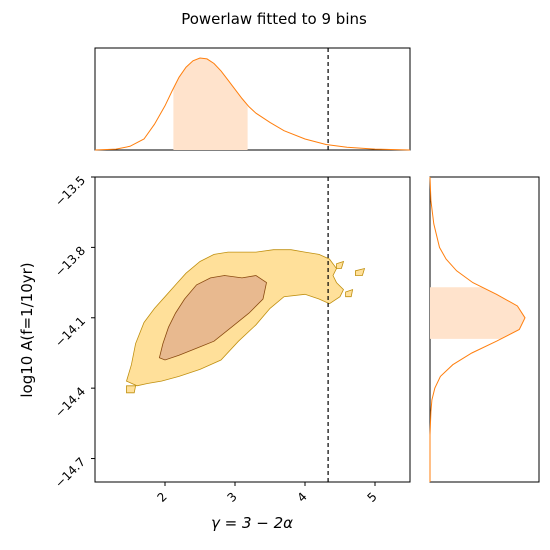 Image resolution: width=550 pixels, height=550 pixels. What do you see at coordinates (70, 473) in the screenshot?
I see `y-tick-label: −14.7` at bounding box center [70, 473].